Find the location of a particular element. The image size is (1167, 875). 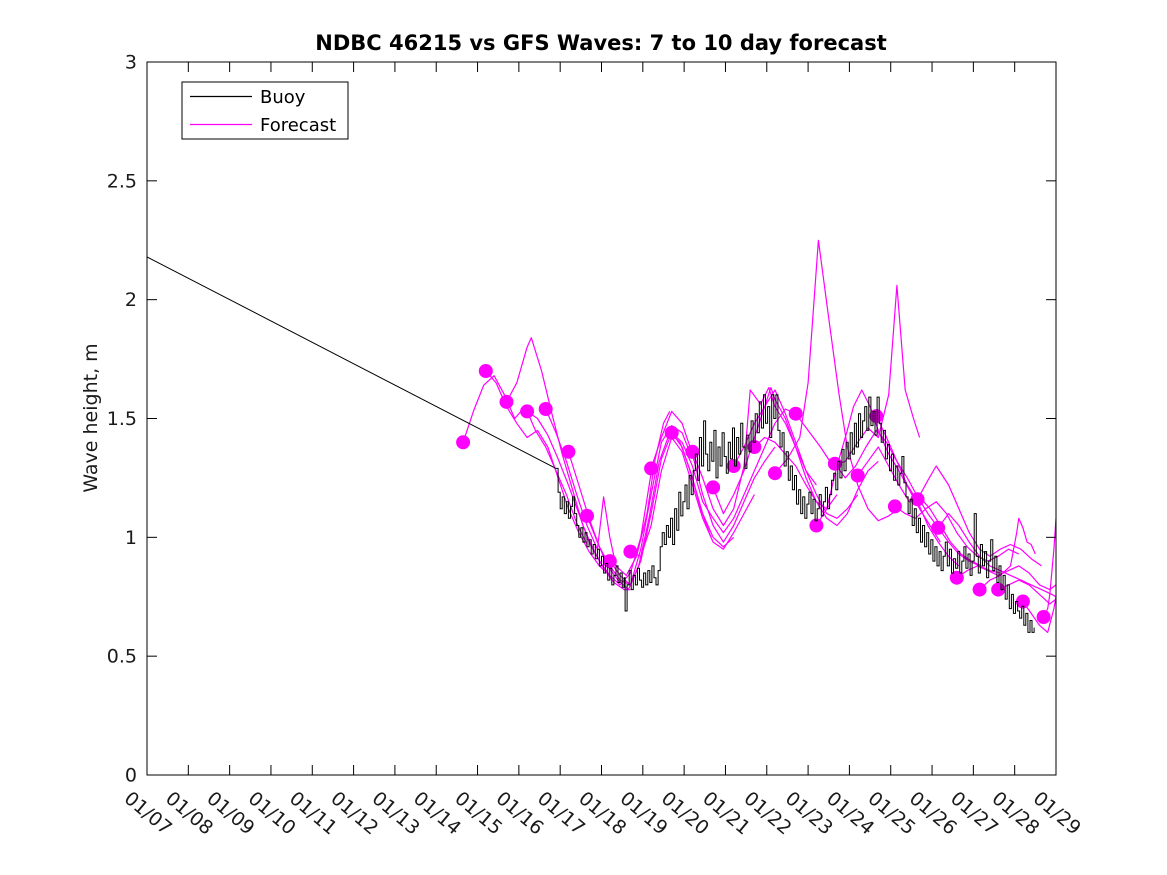

y-tick-label: 1 is located at coordinates (131, 538).